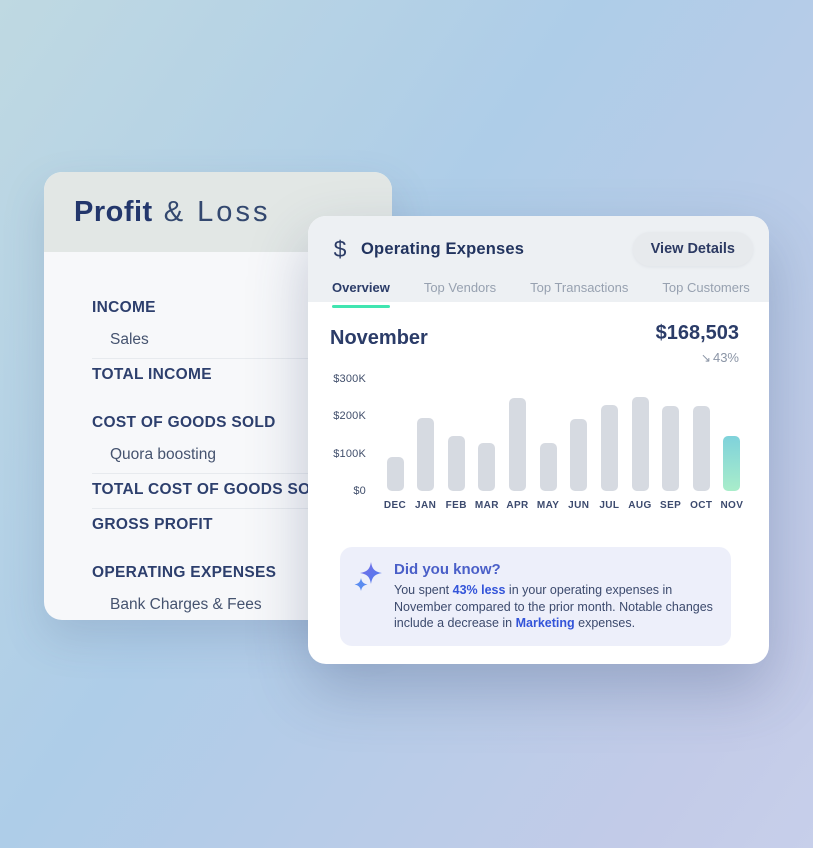  What do you see at coordinates (540, 249) in the screenshot?
I see `operating-expenses-header-row: $ Operating Expenses View Details` at bounding box center [540, 249].